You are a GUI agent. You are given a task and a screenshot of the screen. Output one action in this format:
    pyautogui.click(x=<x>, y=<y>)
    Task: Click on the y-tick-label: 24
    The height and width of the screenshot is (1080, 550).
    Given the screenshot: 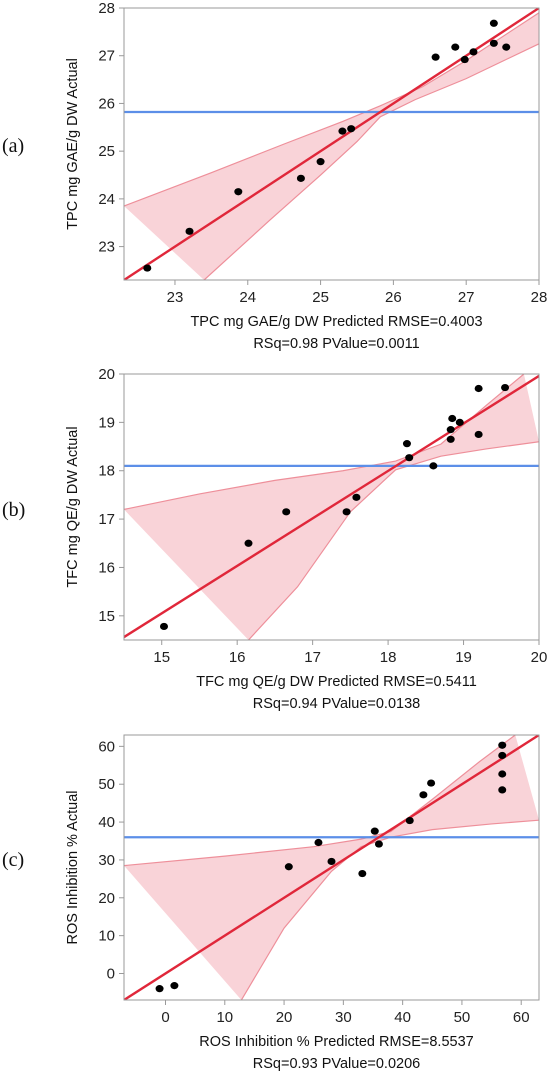 What is the action you would take?
    pyautogui.click(x=106, y=199)
    